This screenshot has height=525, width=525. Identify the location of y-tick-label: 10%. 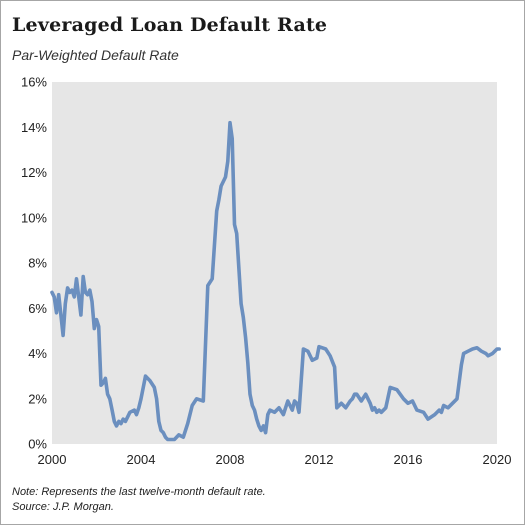
(34, 217).